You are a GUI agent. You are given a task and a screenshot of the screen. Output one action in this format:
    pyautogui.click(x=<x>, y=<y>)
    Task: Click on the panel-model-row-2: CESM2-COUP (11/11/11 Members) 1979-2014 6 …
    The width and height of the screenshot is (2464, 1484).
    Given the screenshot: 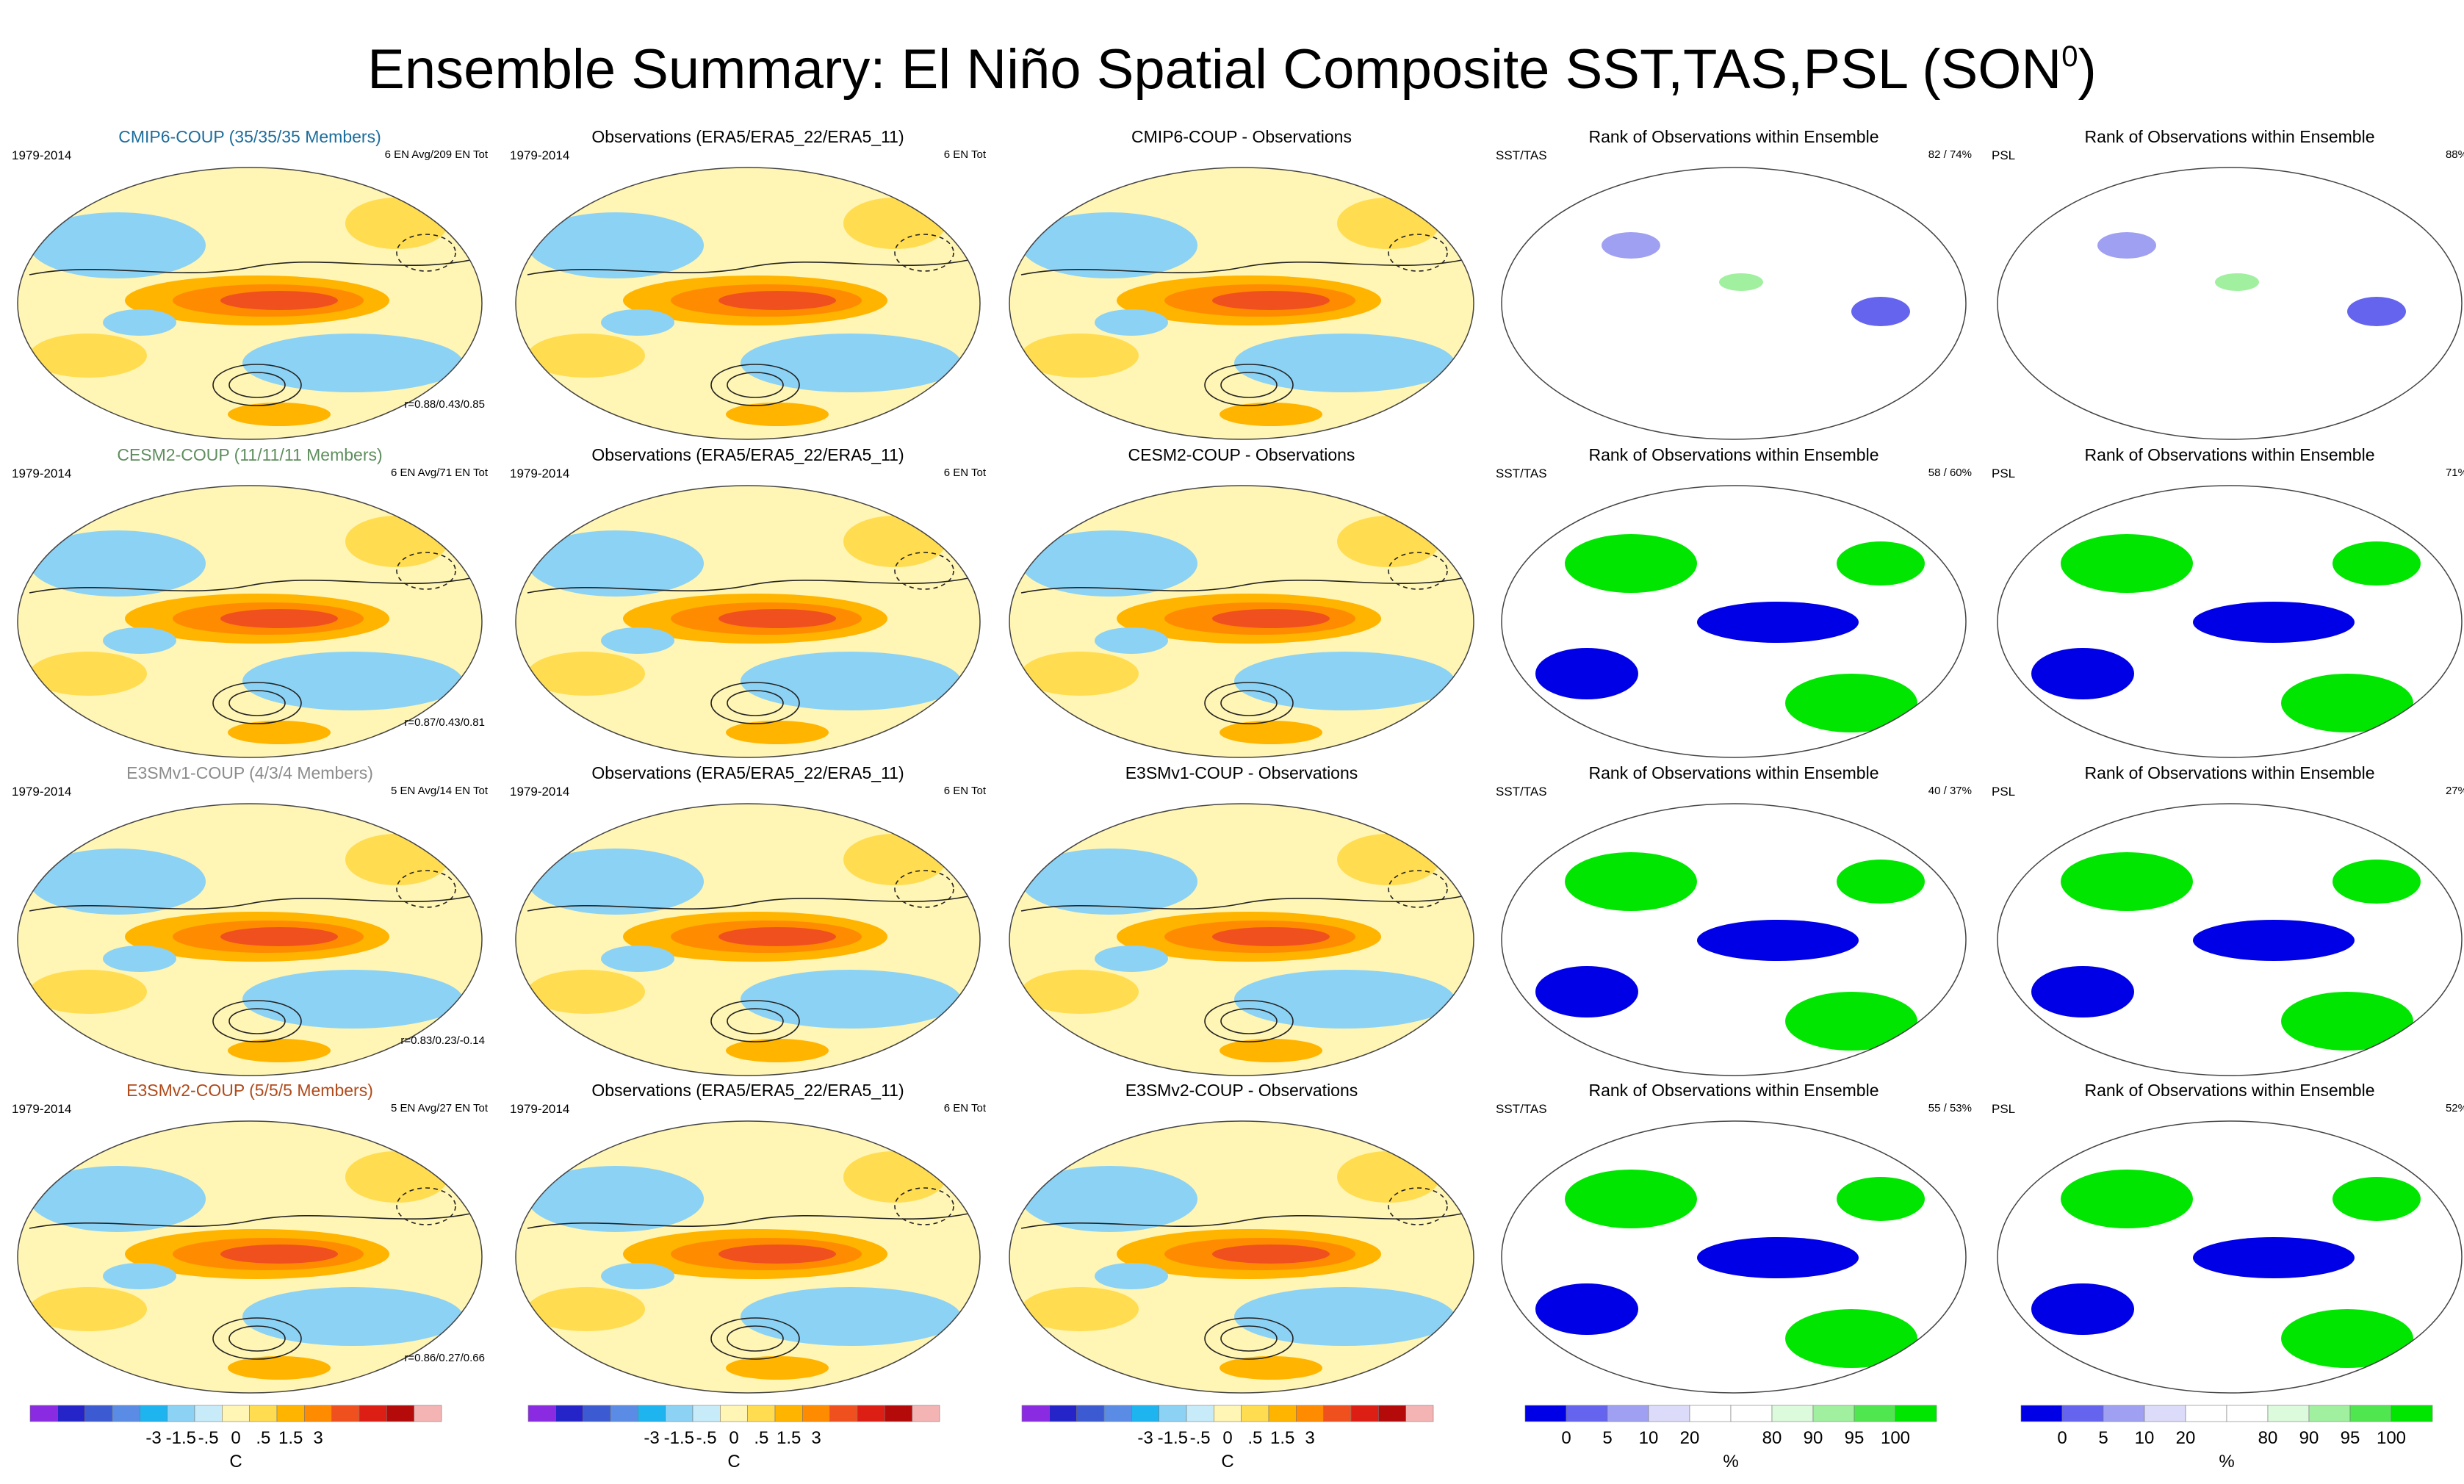 What is the action you would take?
    pyautogui.click(x=249, y=602)
    